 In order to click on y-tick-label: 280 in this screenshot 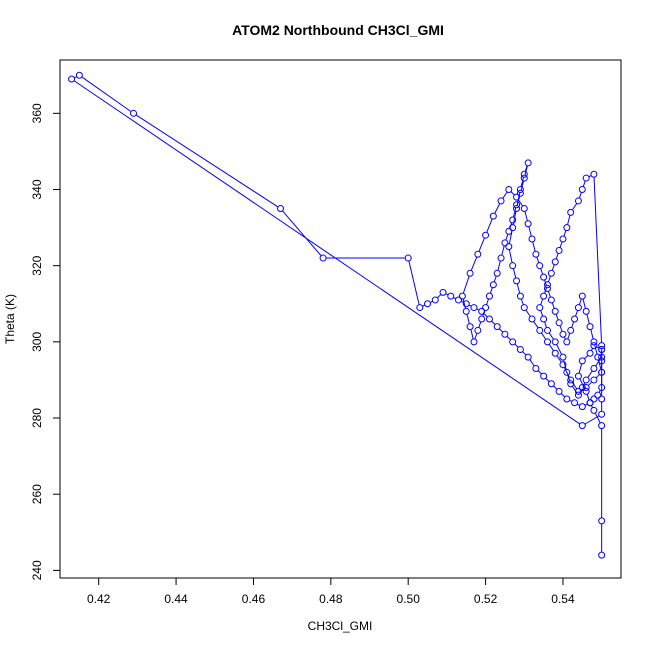, I will do `click(37, 418)`.